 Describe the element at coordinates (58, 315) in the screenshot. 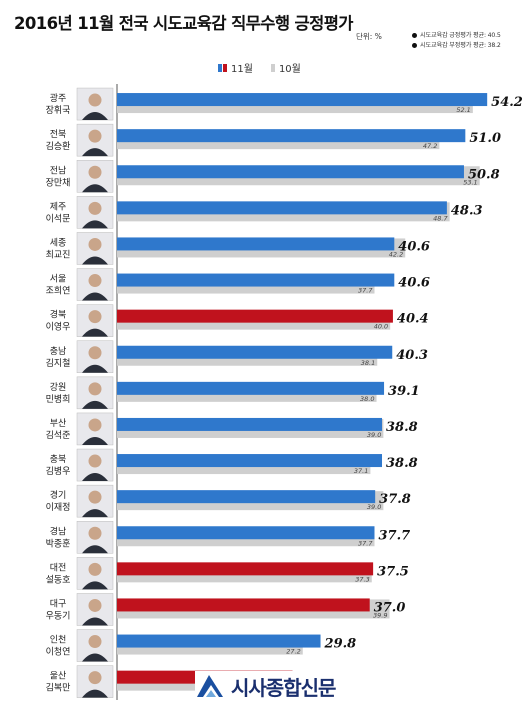

I see `region-label: 경북` at that location.